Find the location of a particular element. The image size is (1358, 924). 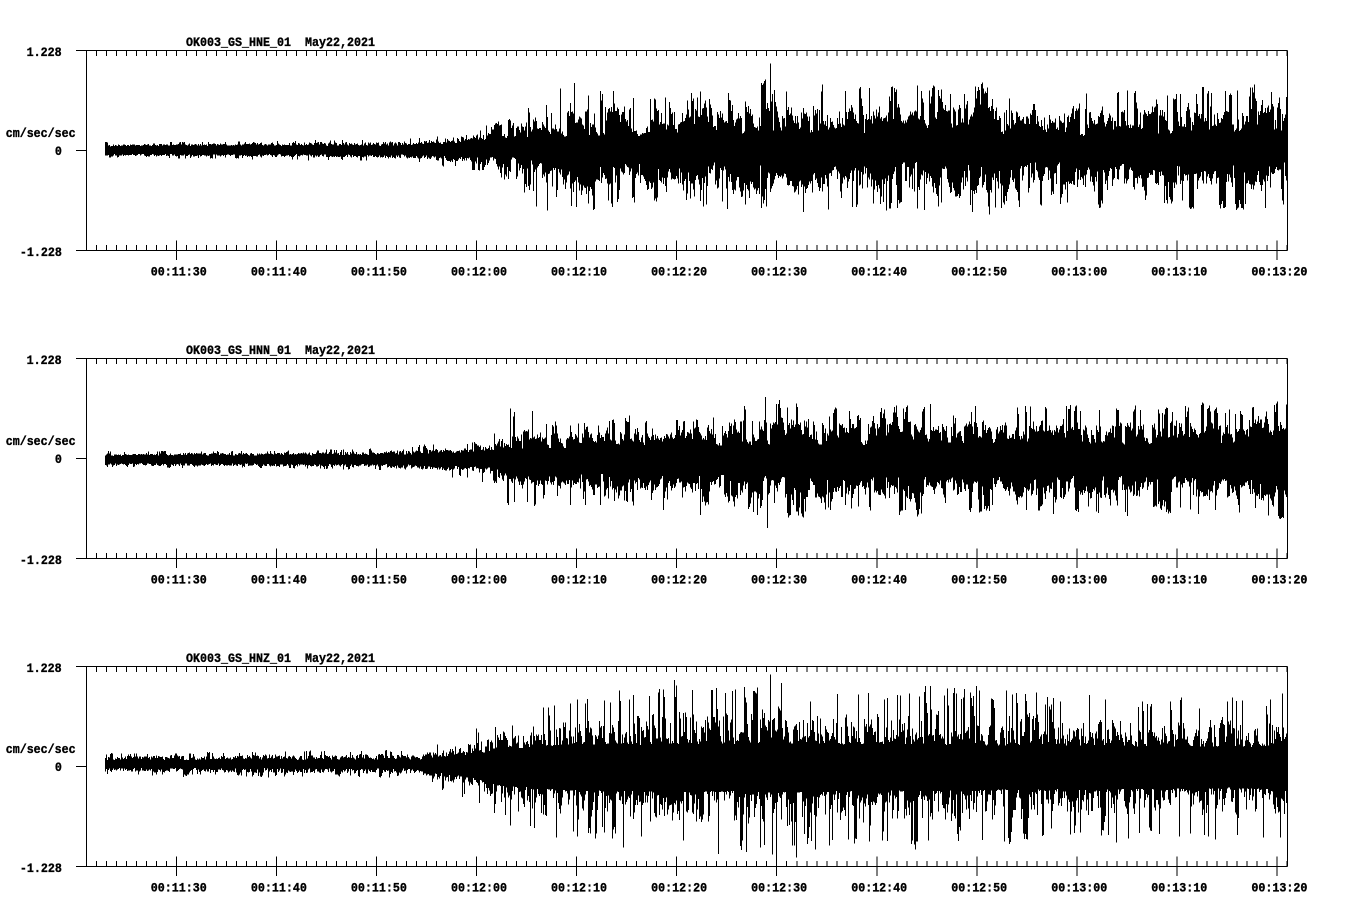

svg-text: OK003_GS_HNN_01 May22,2021 is located at coordinates (280, 350).